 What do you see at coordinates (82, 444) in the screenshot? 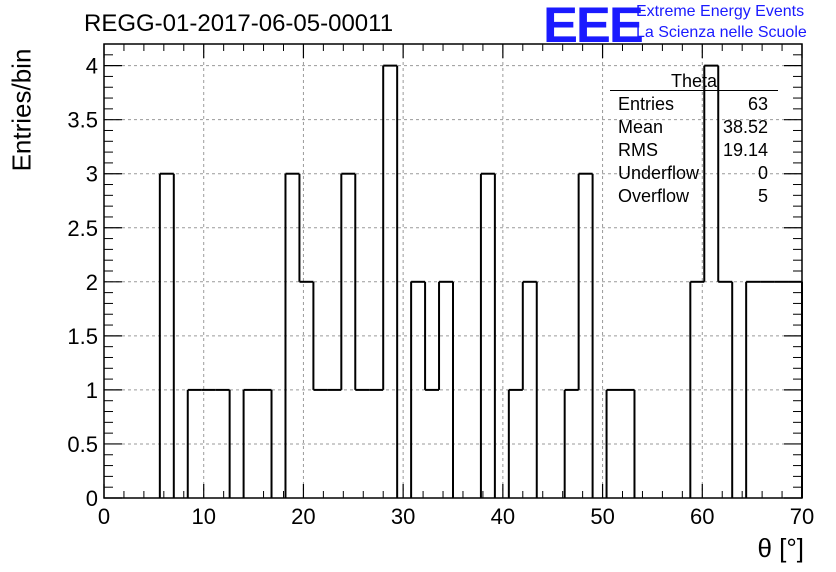
I see `y-tick-label: 0.5` at bounding box center [82, 444].